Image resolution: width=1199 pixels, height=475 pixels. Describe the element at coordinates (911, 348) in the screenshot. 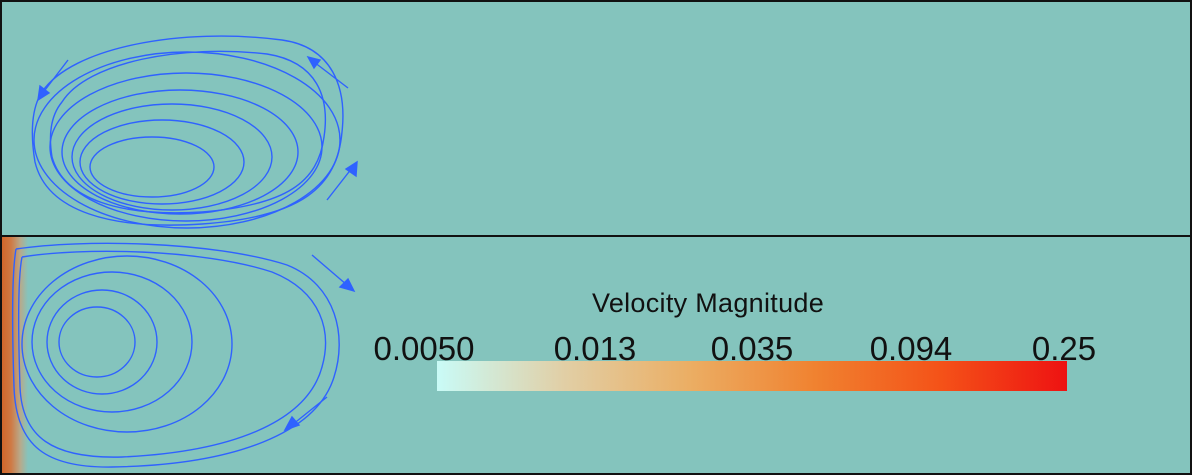

I see `legend-tick-3: 0.094` at that location.